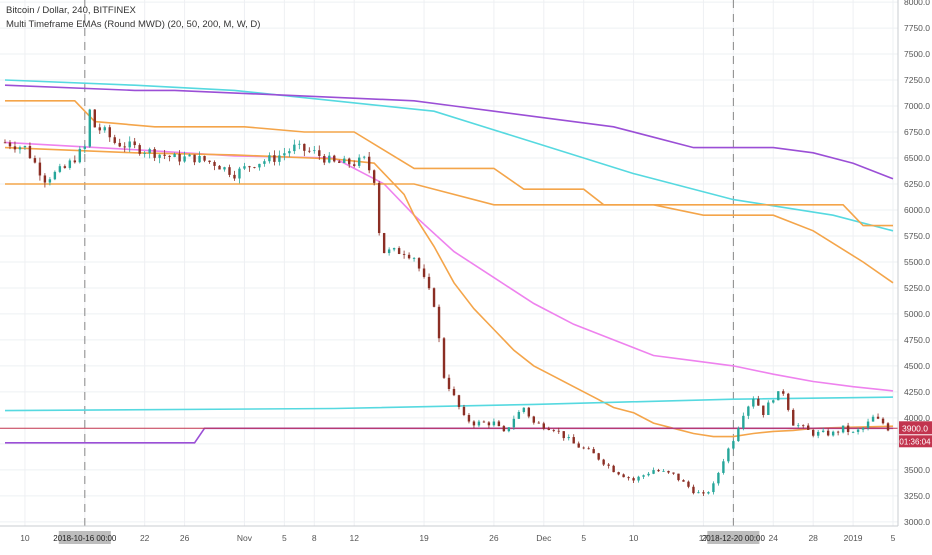  I want to click on y-tick-label: 7000.0, so click(917, 106).